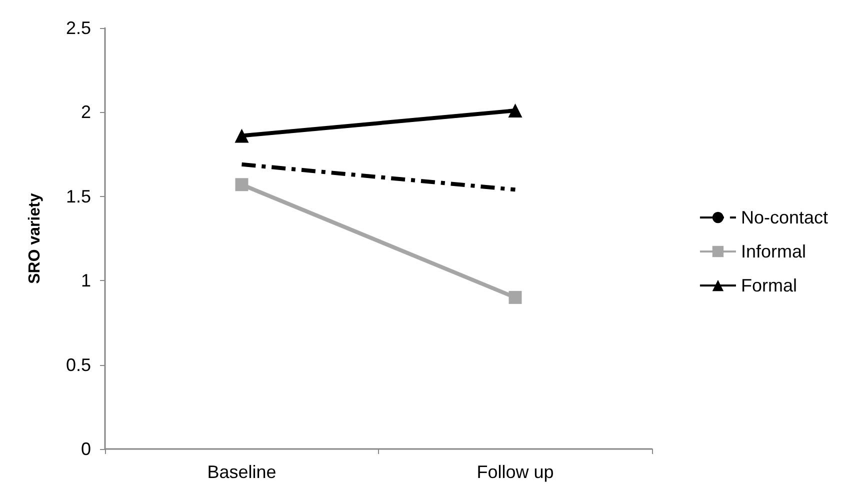 The width and height of the screenshot is (849, 503). I want to click on y-tick-label: 1.5, so click(78, 196).